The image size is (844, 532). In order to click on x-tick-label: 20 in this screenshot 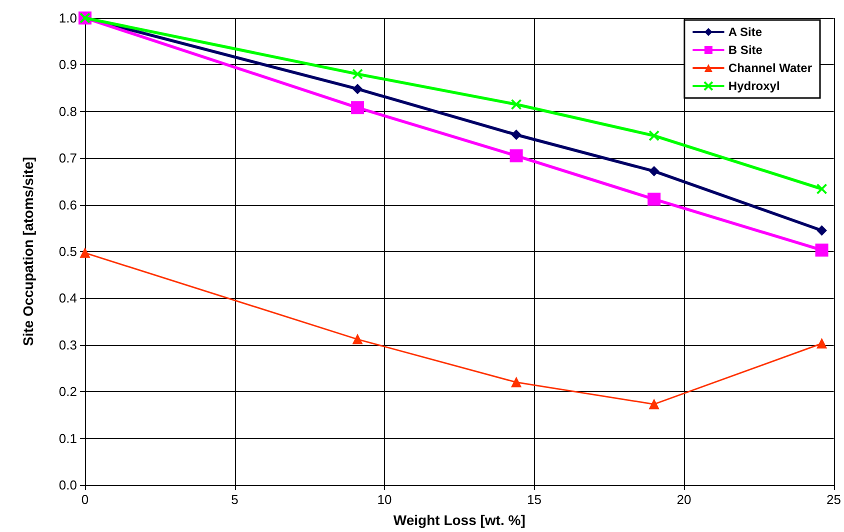, I will do `click(684, 499)`.